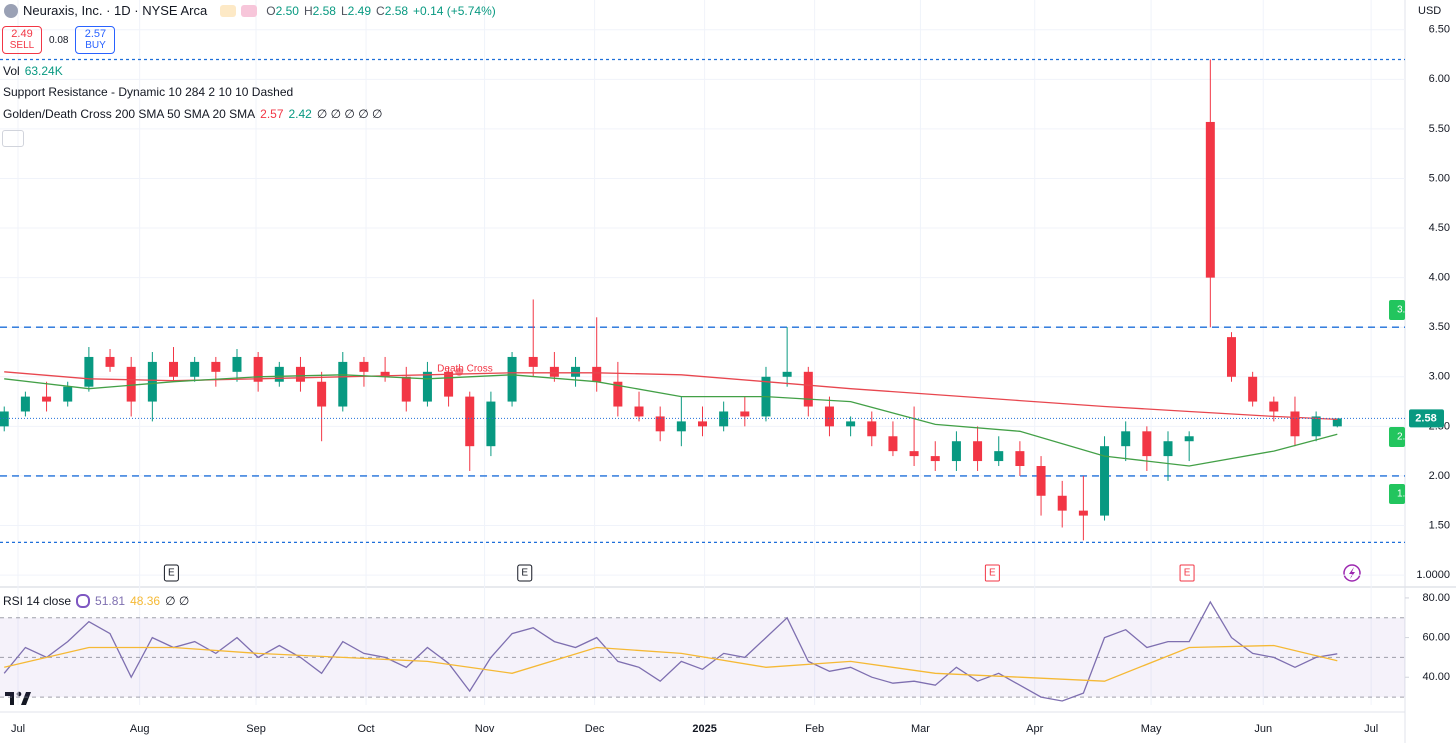  What do you see at coordinates (365, 729) in the screenshot?
I see `x-tick-label: Oct` at bounding box center [365, 729].